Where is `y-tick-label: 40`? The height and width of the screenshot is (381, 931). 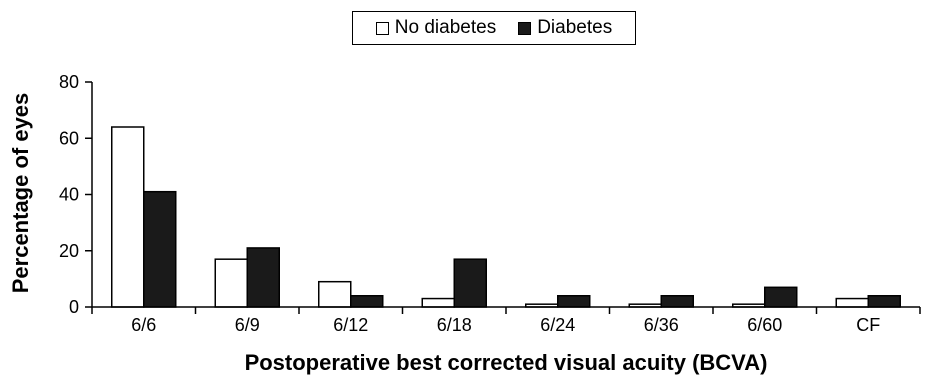 y-tick-label: 40 is located at coordinates (69, 195).